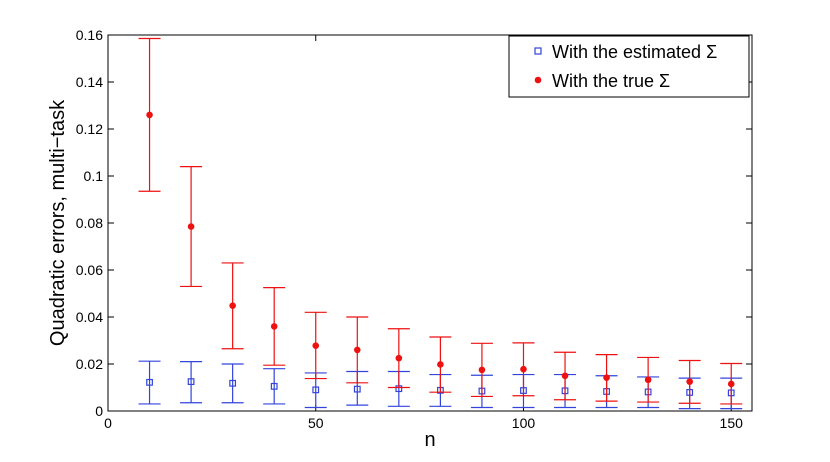  Describe the element at coordinates (634, 52) in the screenshot. I see `legend-entry-estimated: With the estimated Σ` at that location.